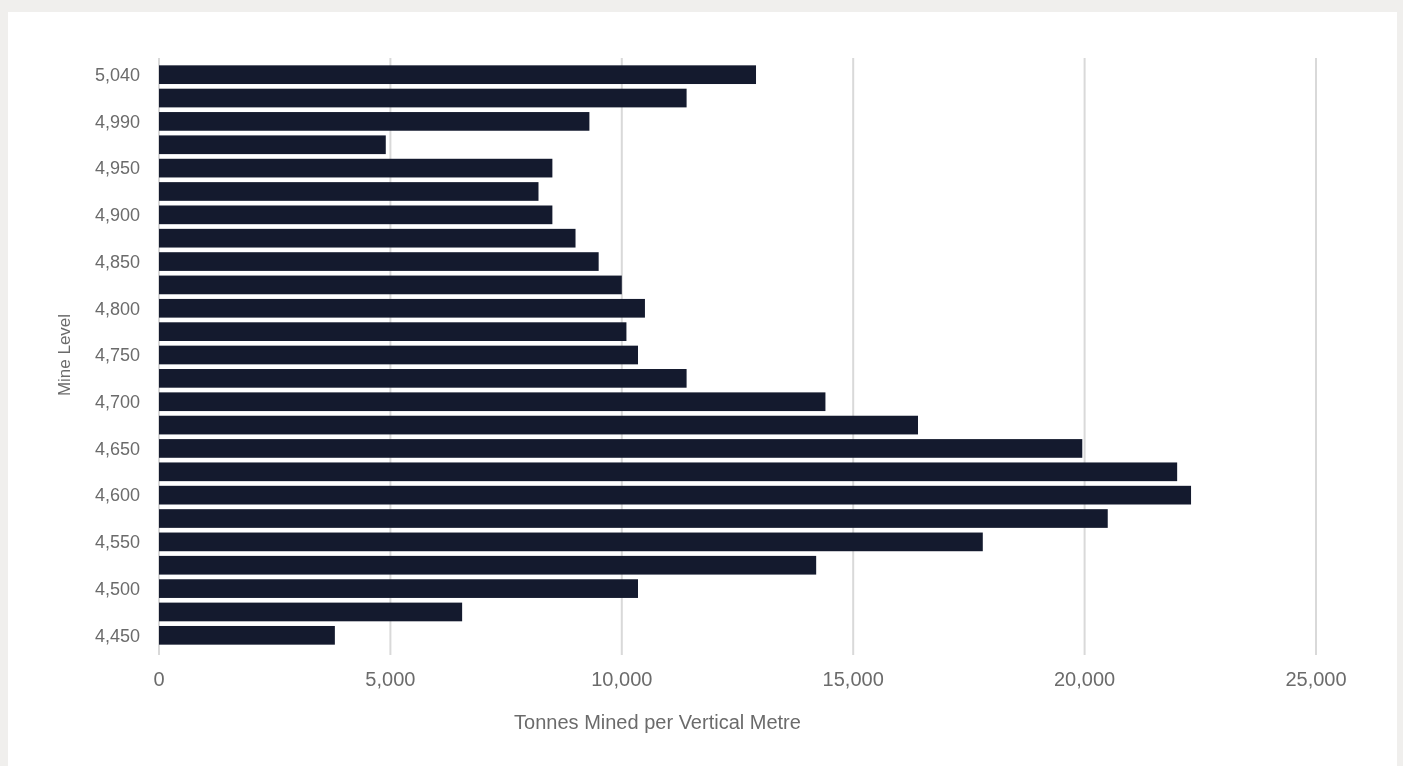  I want to click on x-tick-label: 20,000, so click(1085, 679).